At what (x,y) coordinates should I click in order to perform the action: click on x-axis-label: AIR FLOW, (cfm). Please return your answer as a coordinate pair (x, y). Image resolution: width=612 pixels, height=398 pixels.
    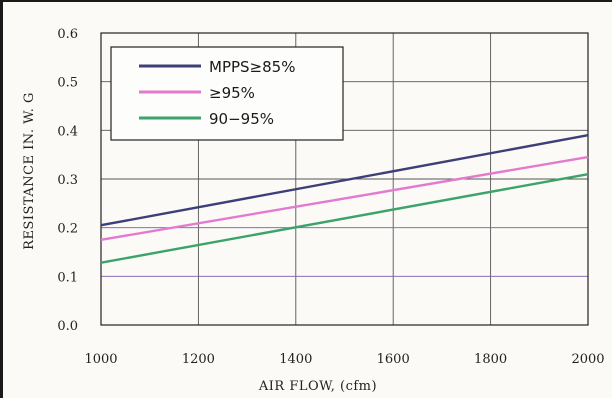
    Looking at the image, I should click on (317, 386).